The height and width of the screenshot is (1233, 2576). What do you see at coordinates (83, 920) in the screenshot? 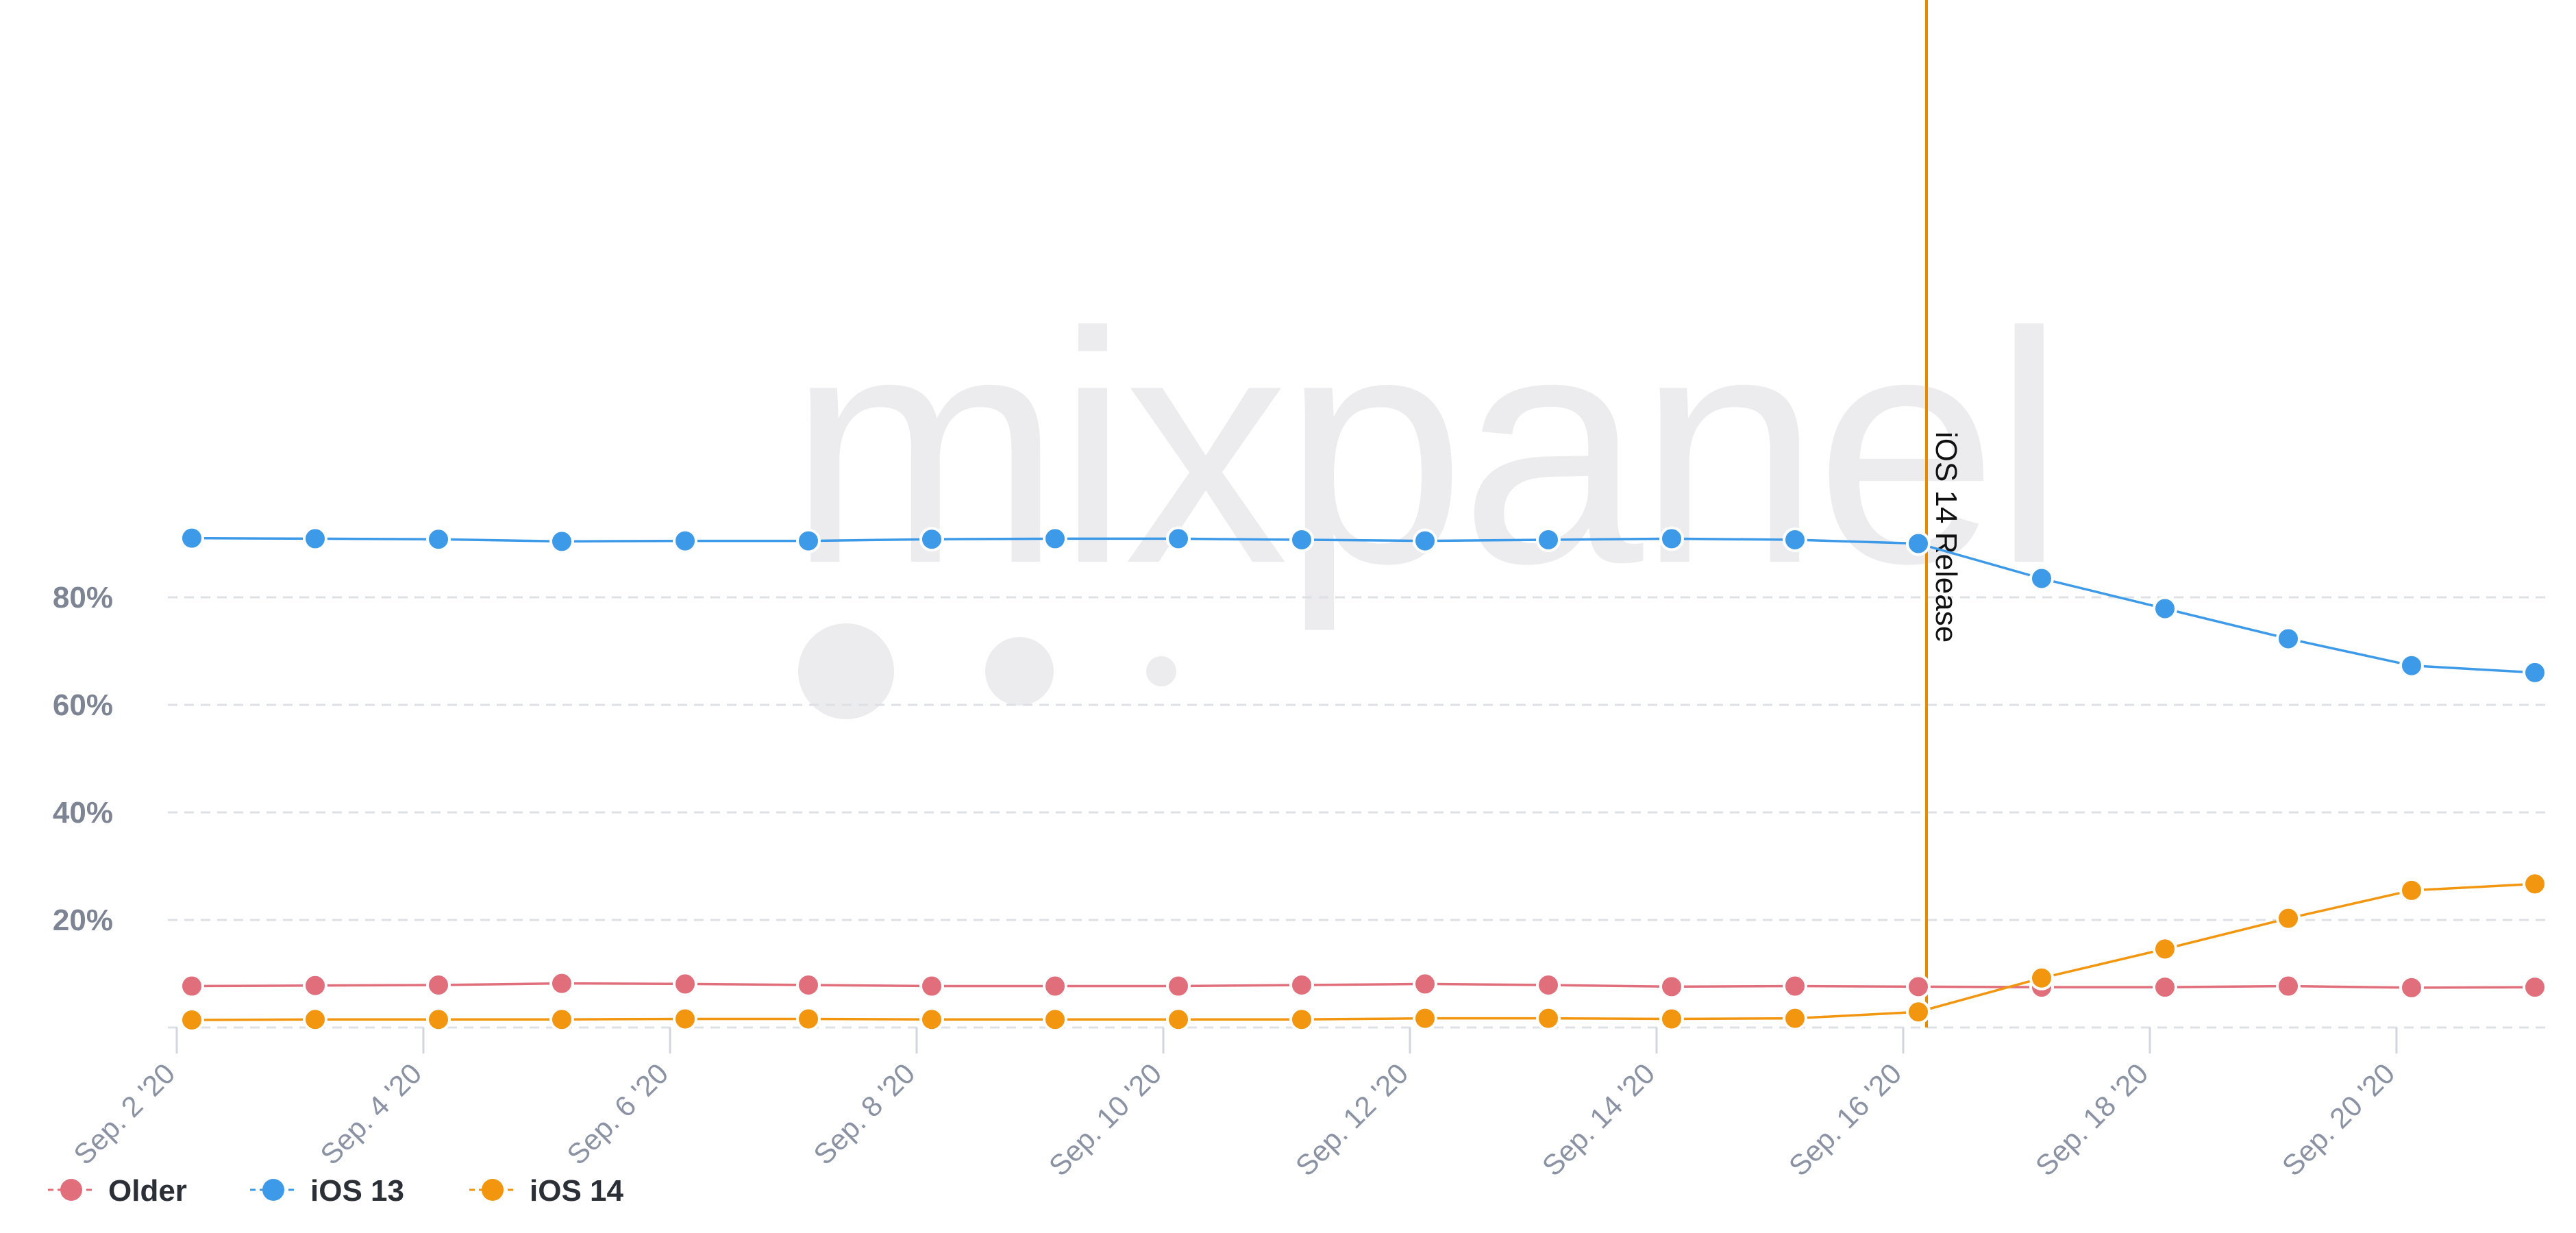
I see `y-tick-label: 20%` at bounding box center [83, 920].